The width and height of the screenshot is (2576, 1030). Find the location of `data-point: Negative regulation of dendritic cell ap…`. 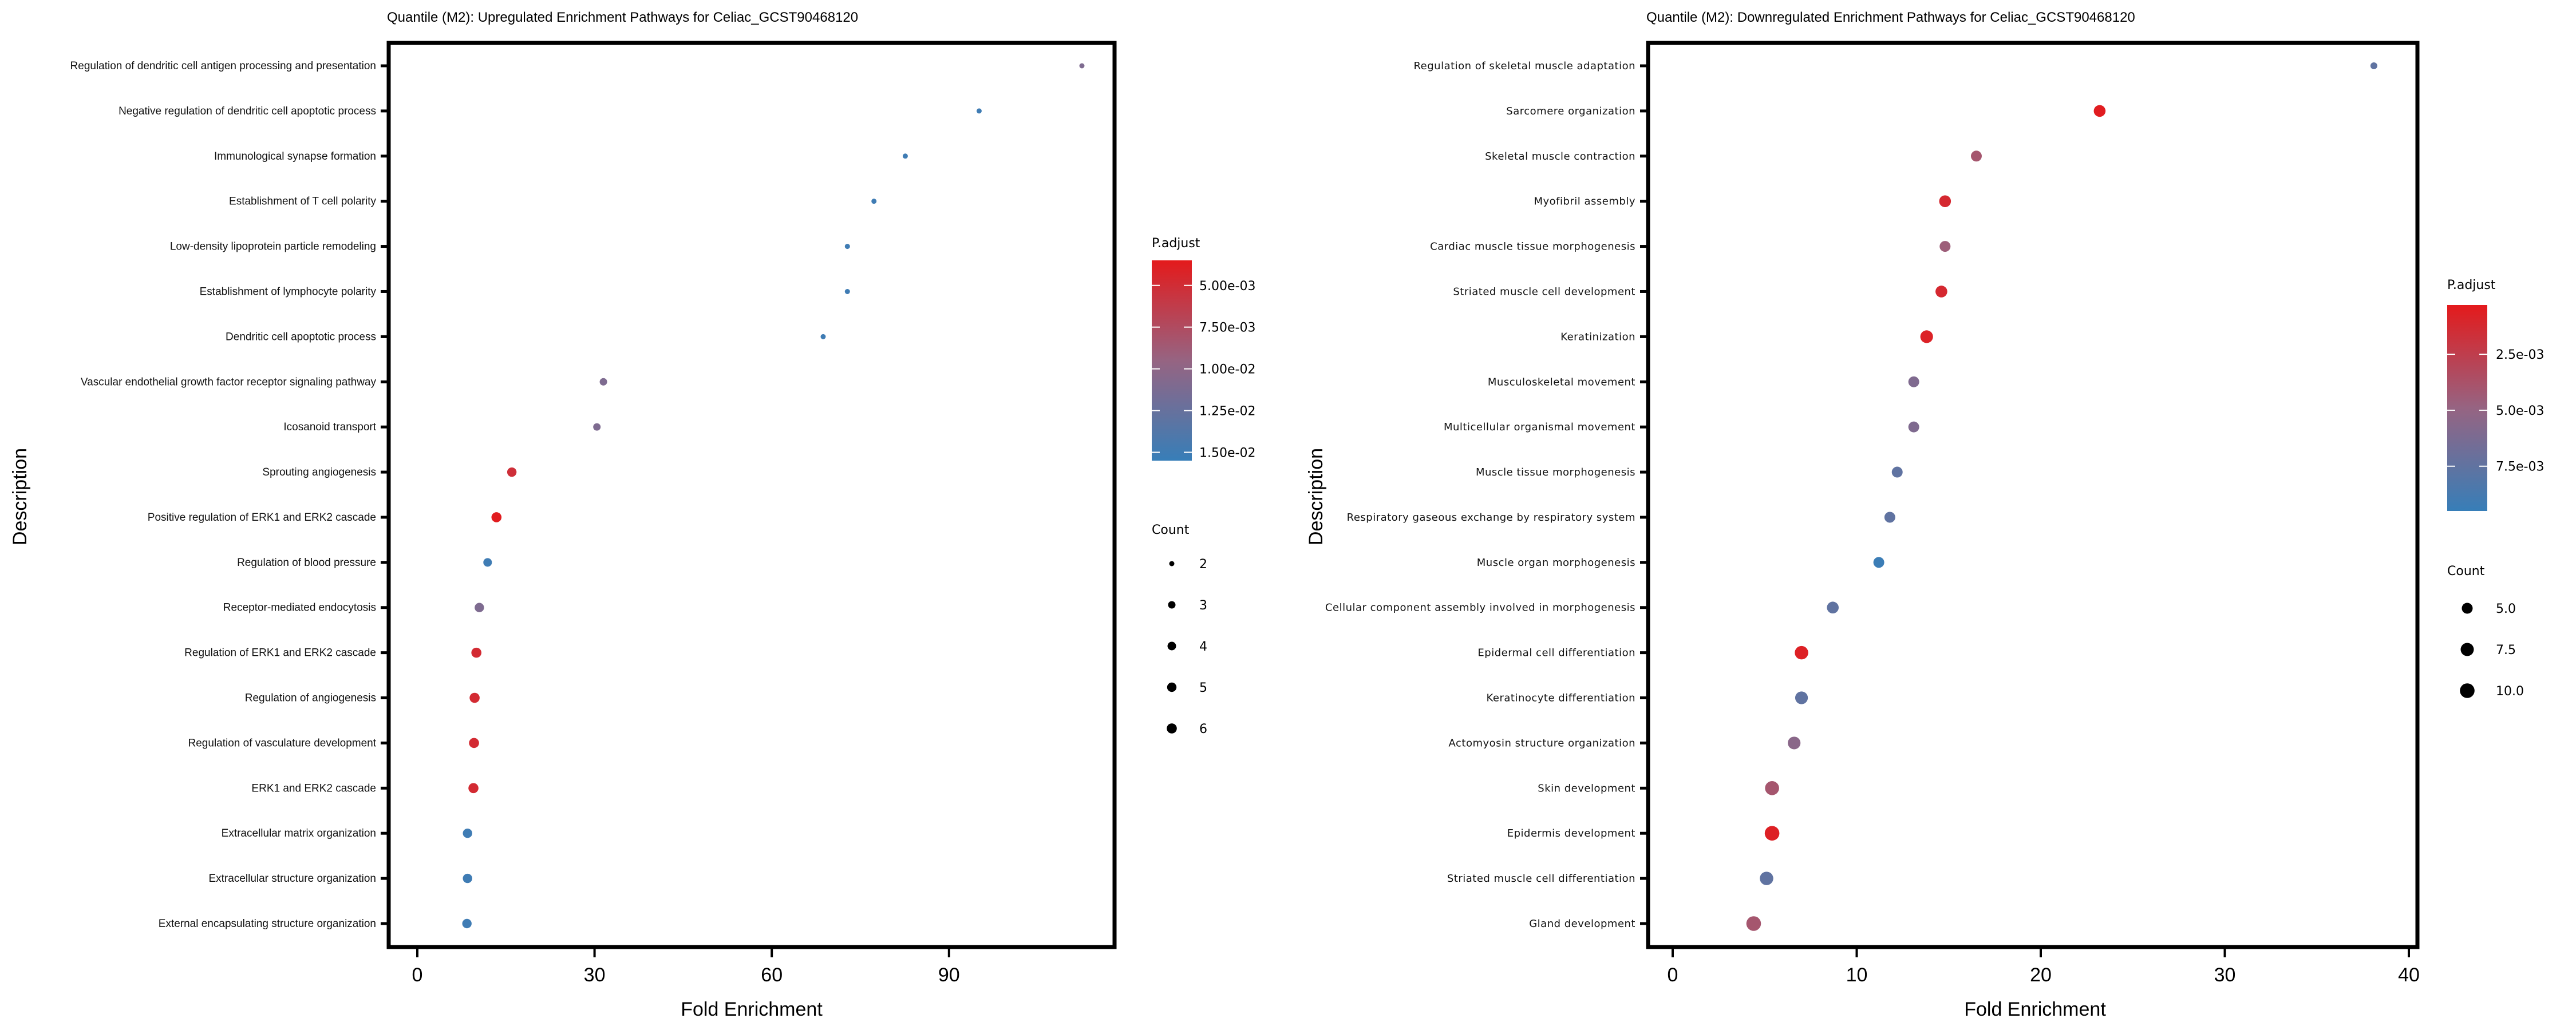

data-point: Negative regulation of dendritic cell ap… is located at coordinates (979, 111).